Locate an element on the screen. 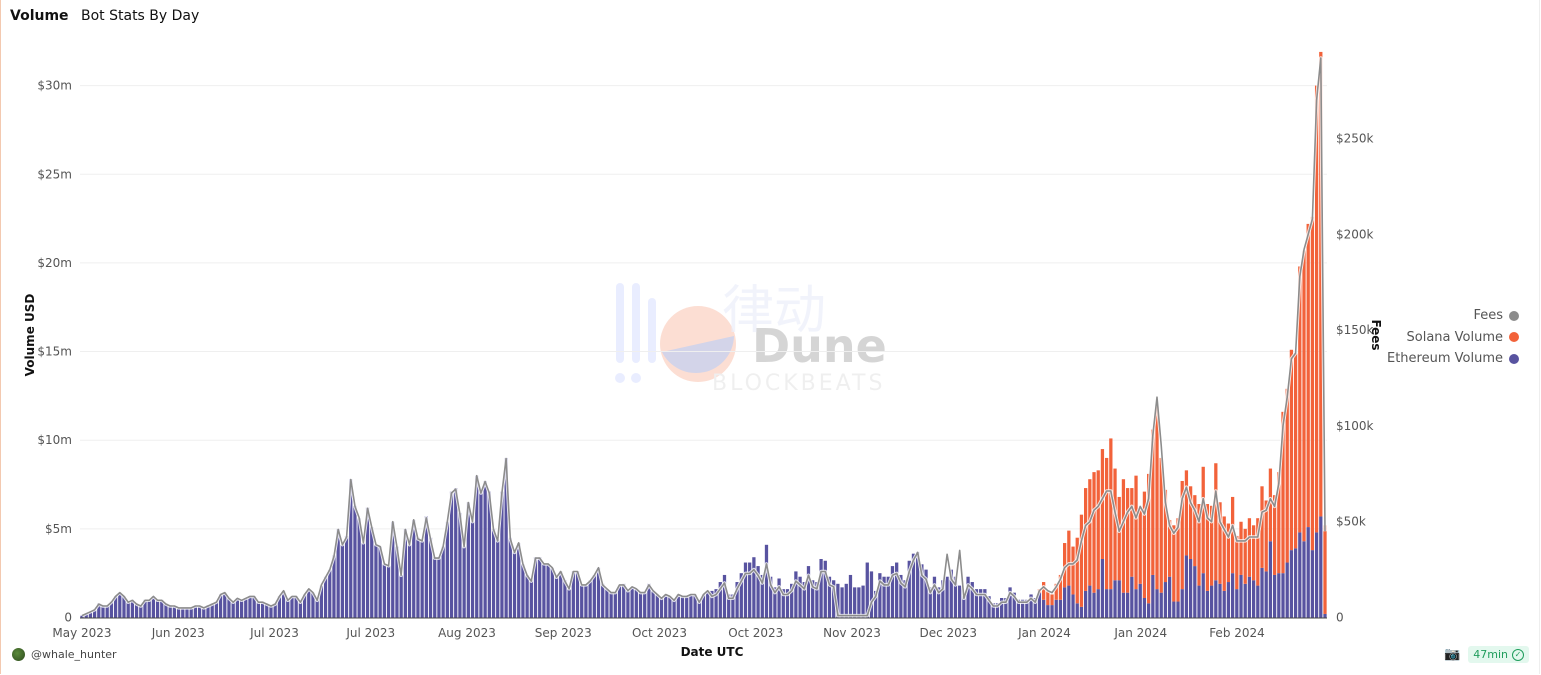 The height and width of the screenshot is (675, 1541). chart-title: Bot Stats By Day is located at coordinates (140, 16).